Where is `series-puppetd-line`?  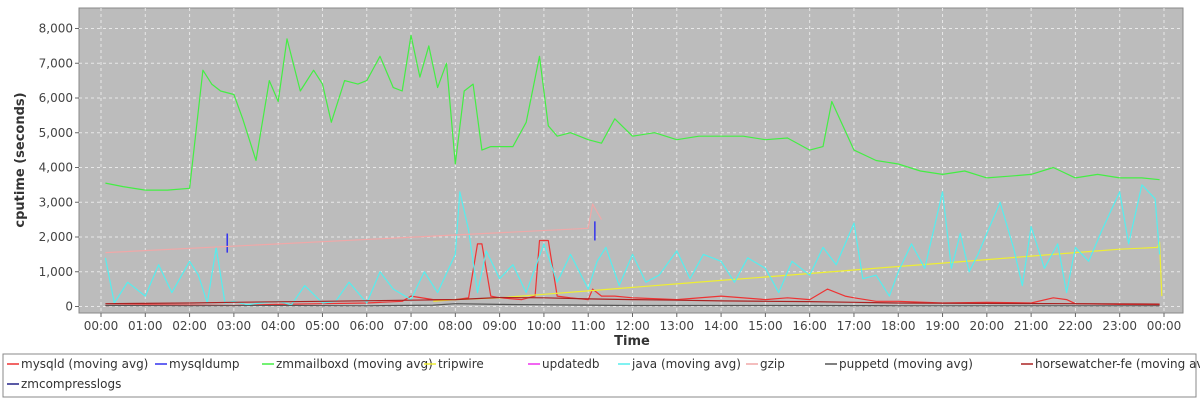
series-puppetd-line is located at coordinates (632, 305).